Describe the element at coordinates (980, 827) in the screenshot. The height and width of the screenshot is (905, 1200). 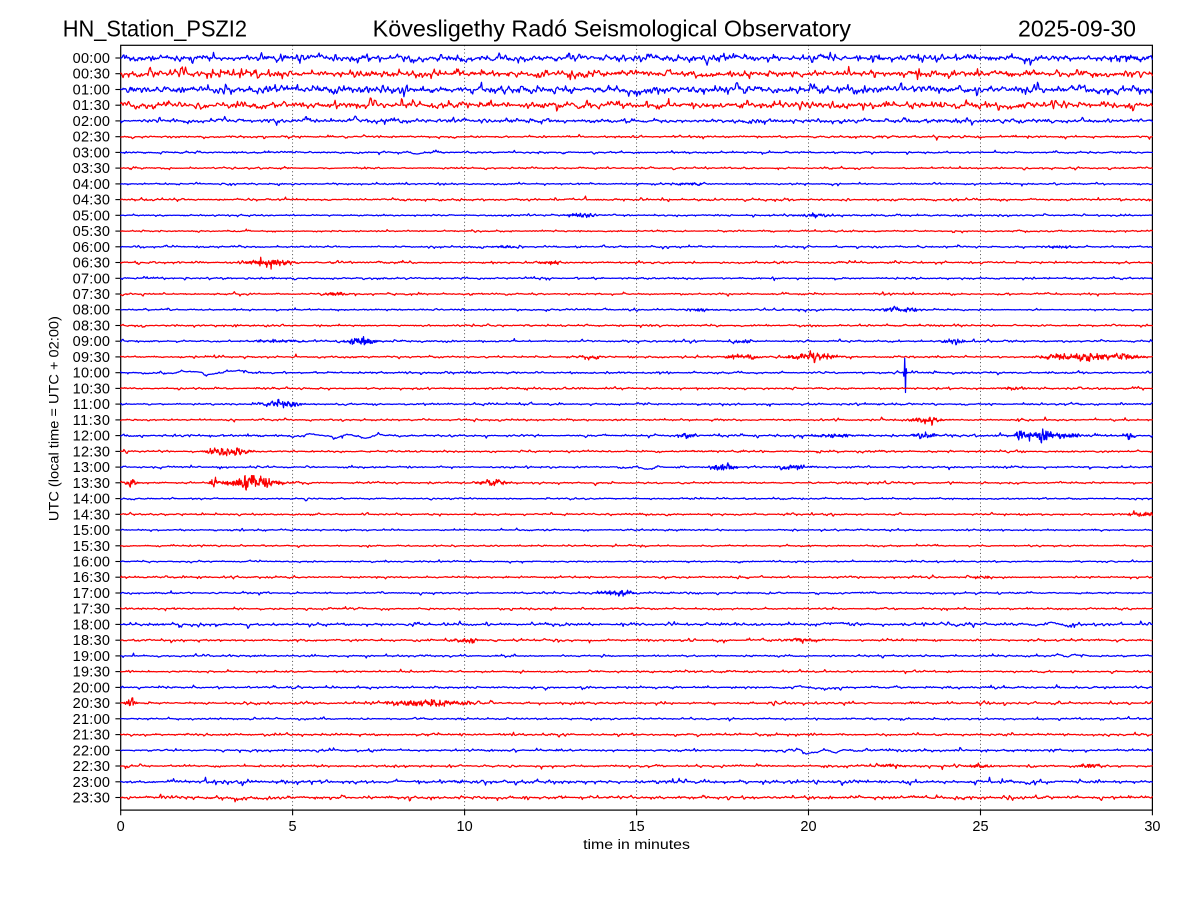
I see `svg-text: 25` at that location.